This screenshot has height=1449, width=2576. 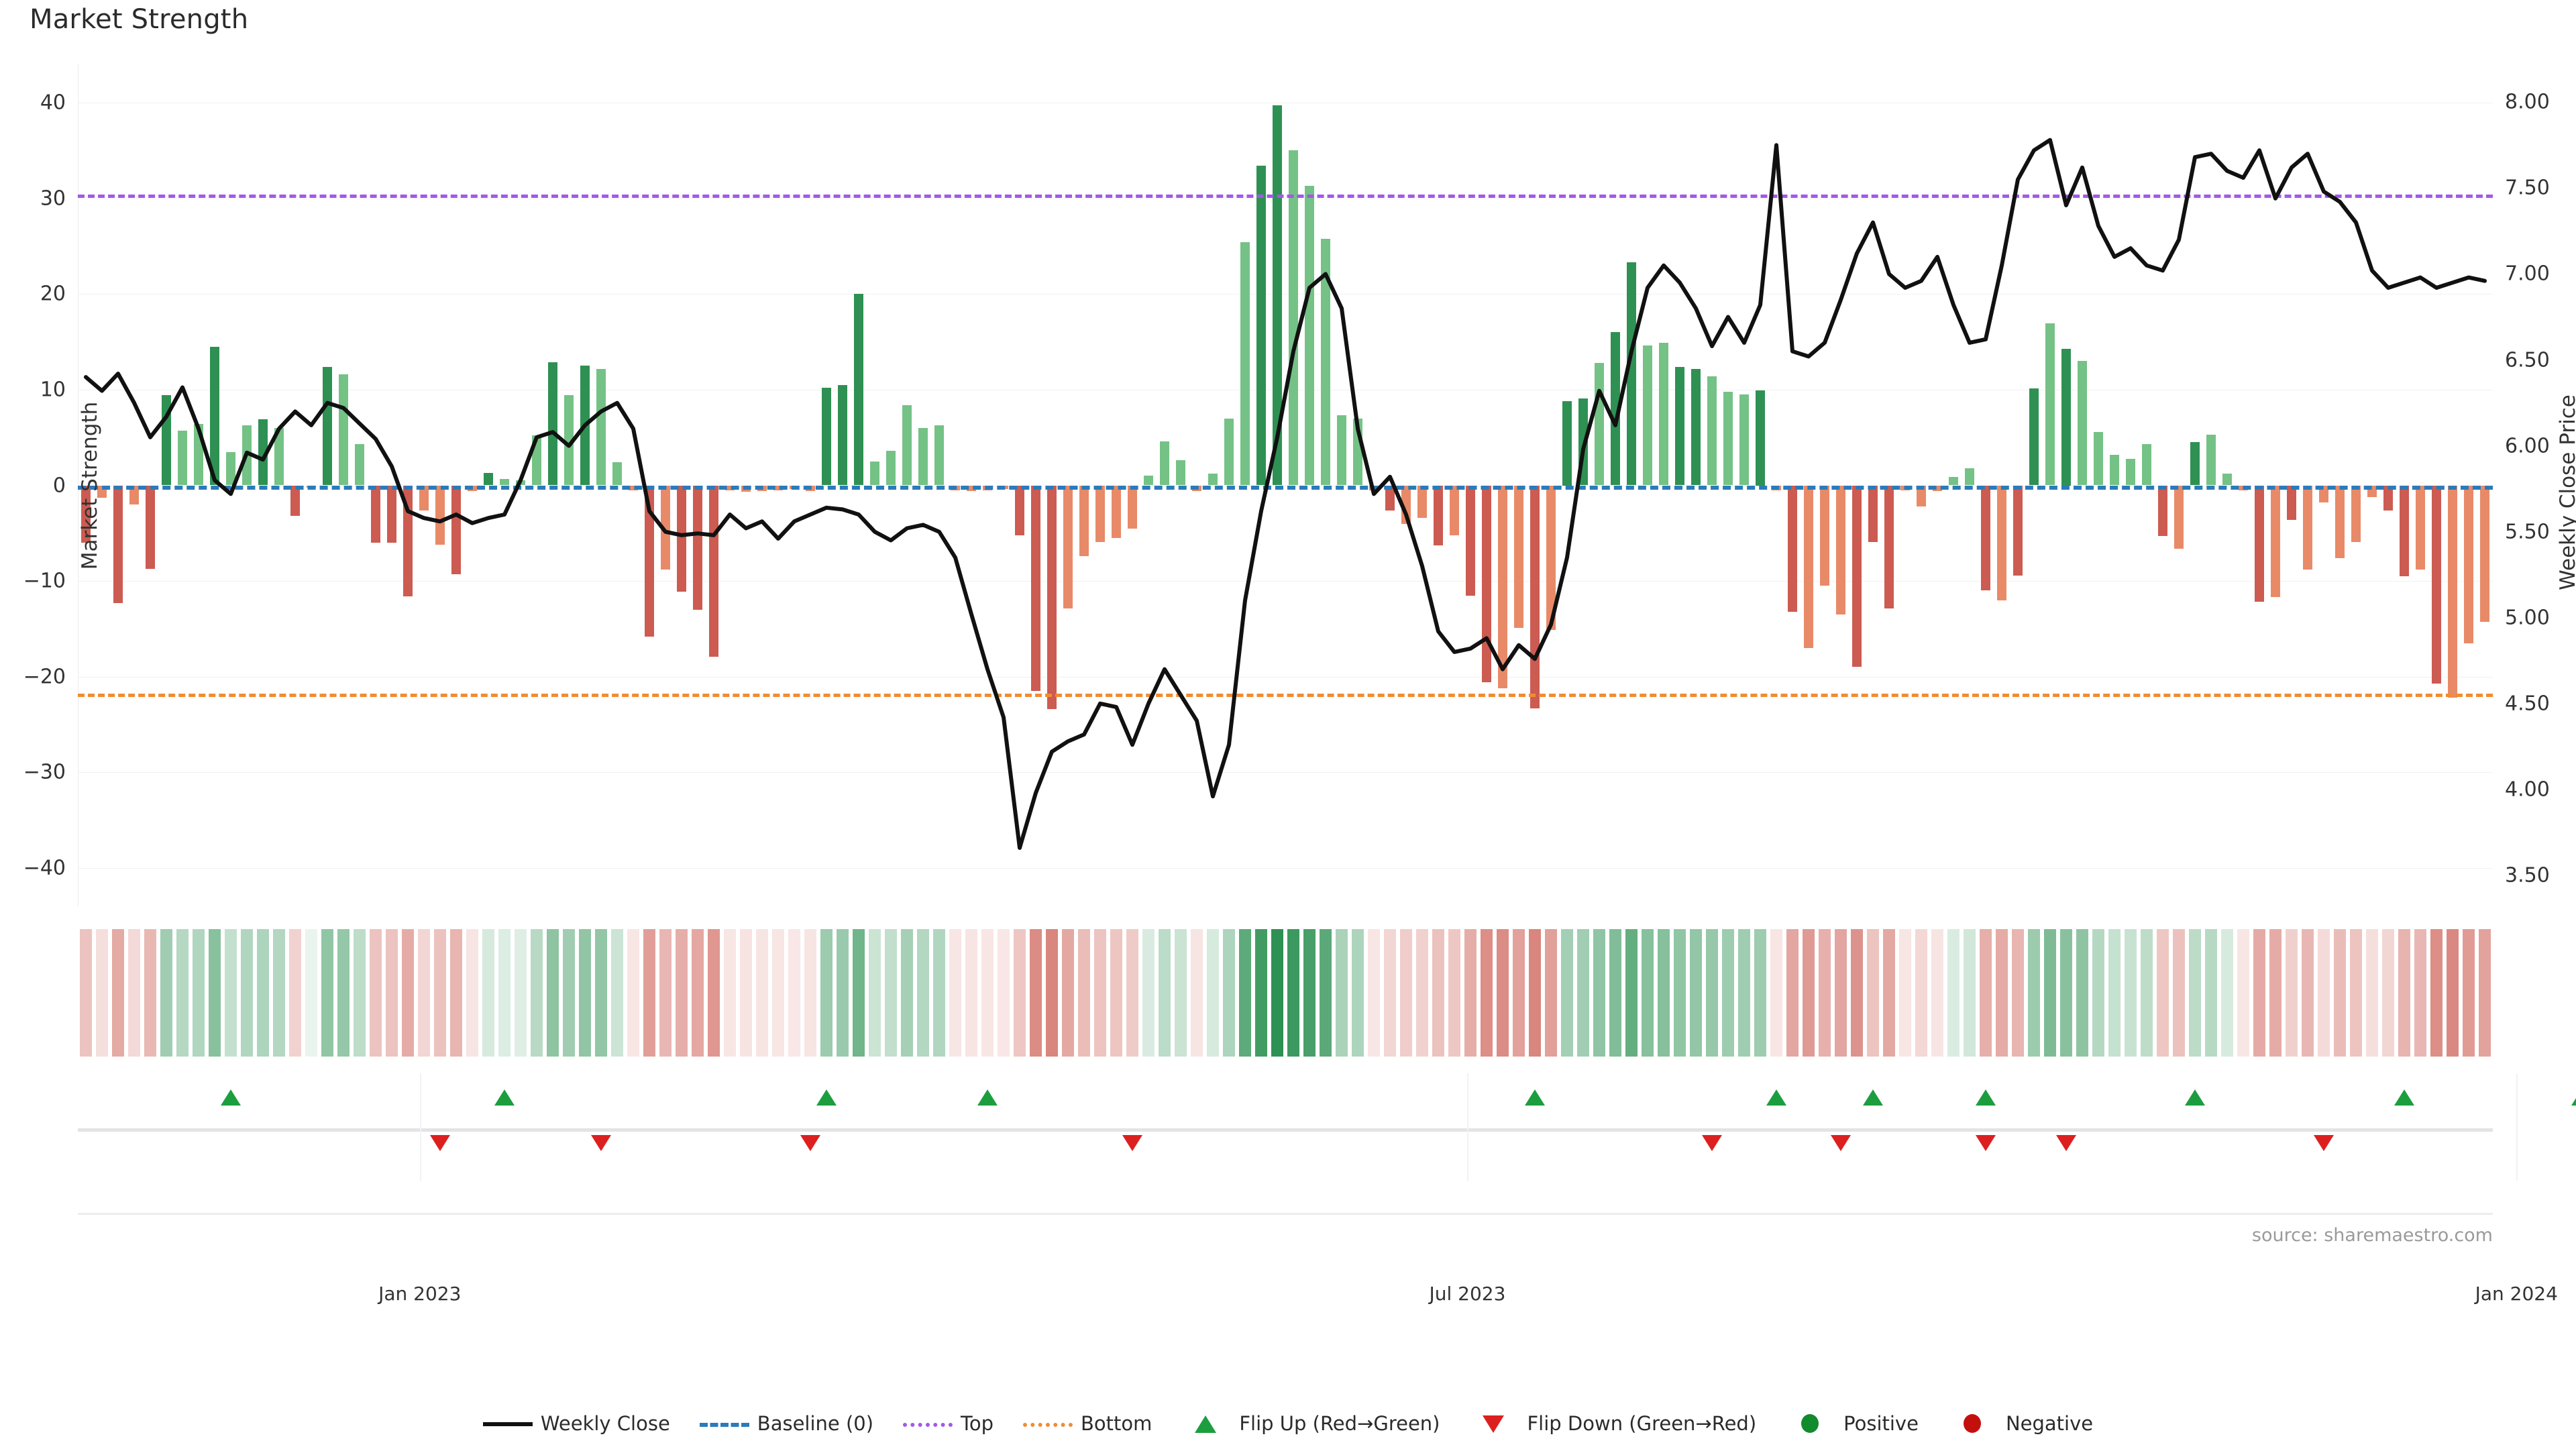 I want to click on legend-item: Top, so click(x=948, y=1423).